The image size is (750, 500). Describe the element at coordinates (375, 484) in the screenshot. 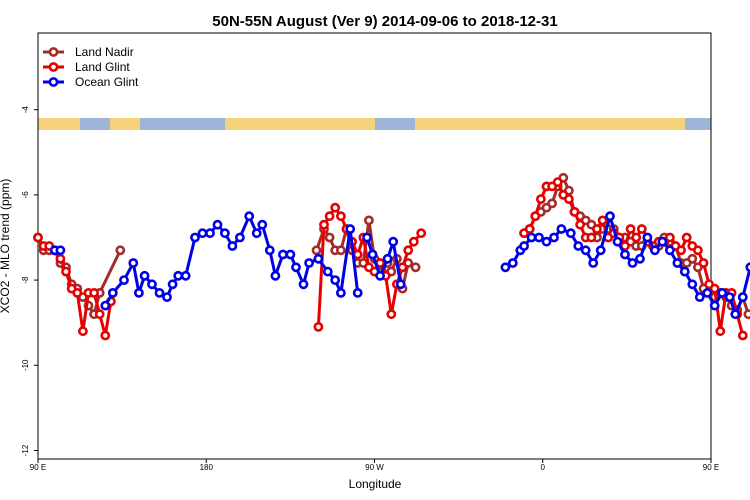

I see `x-axis-label: Longitude` at that location.